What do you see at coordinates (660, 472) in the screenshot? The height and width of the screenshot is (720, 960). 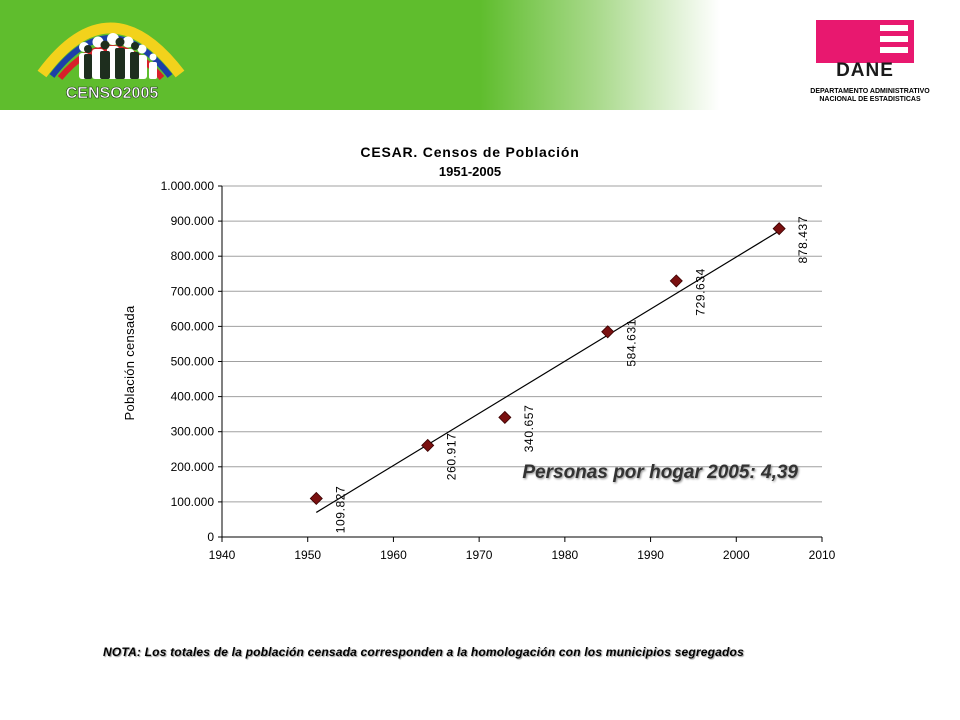 I see `households-annotation: Personas por hogar 2005: 4,39` at bounding box center [660, 472].